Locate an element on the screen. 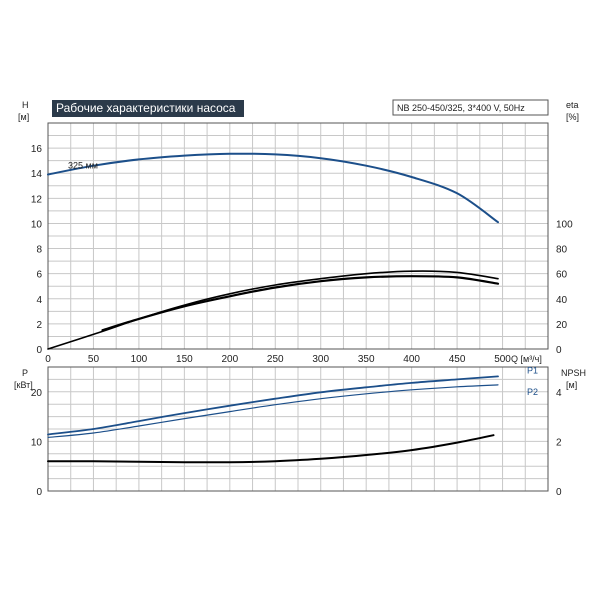 The width and height of the screenshot is (600, 600). npsh-tick-label: 2 is located at coordinates (559, 442).